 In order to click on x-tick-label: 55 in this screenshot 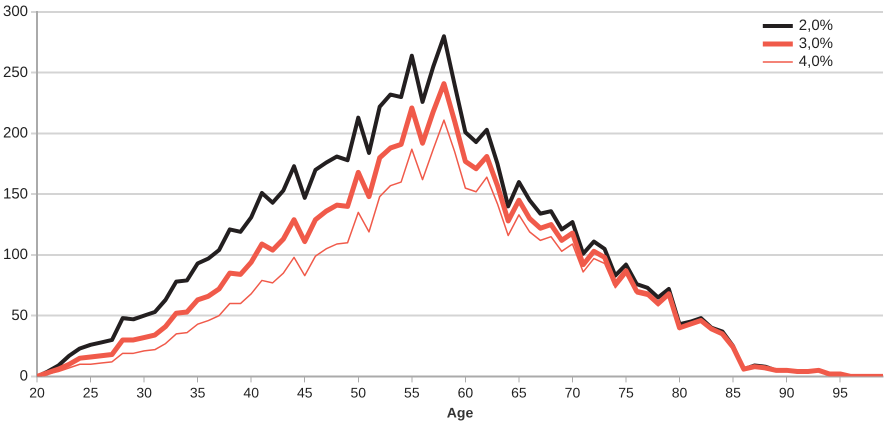, I will do `click(412, 392)`.